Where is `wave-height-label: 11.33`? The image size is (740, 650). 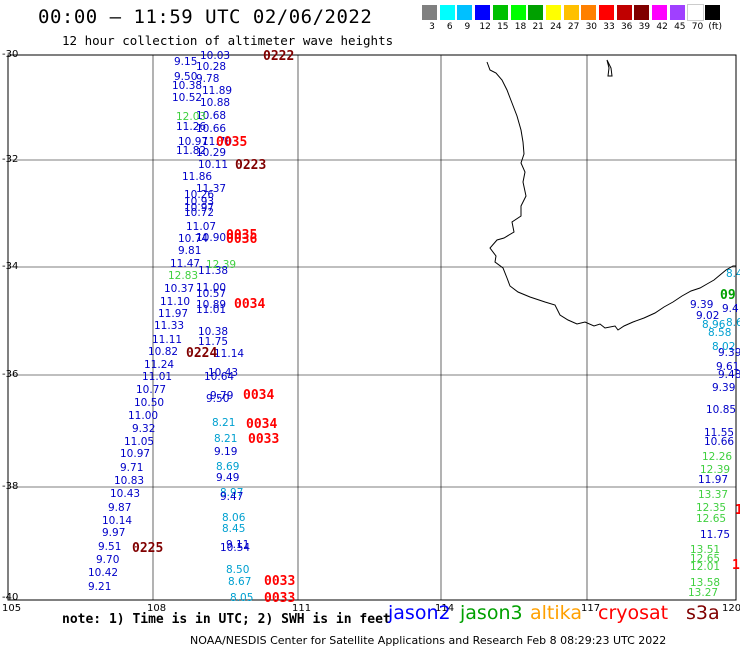 wave-height-label: 11.33 is located at coordinates (169, 326).